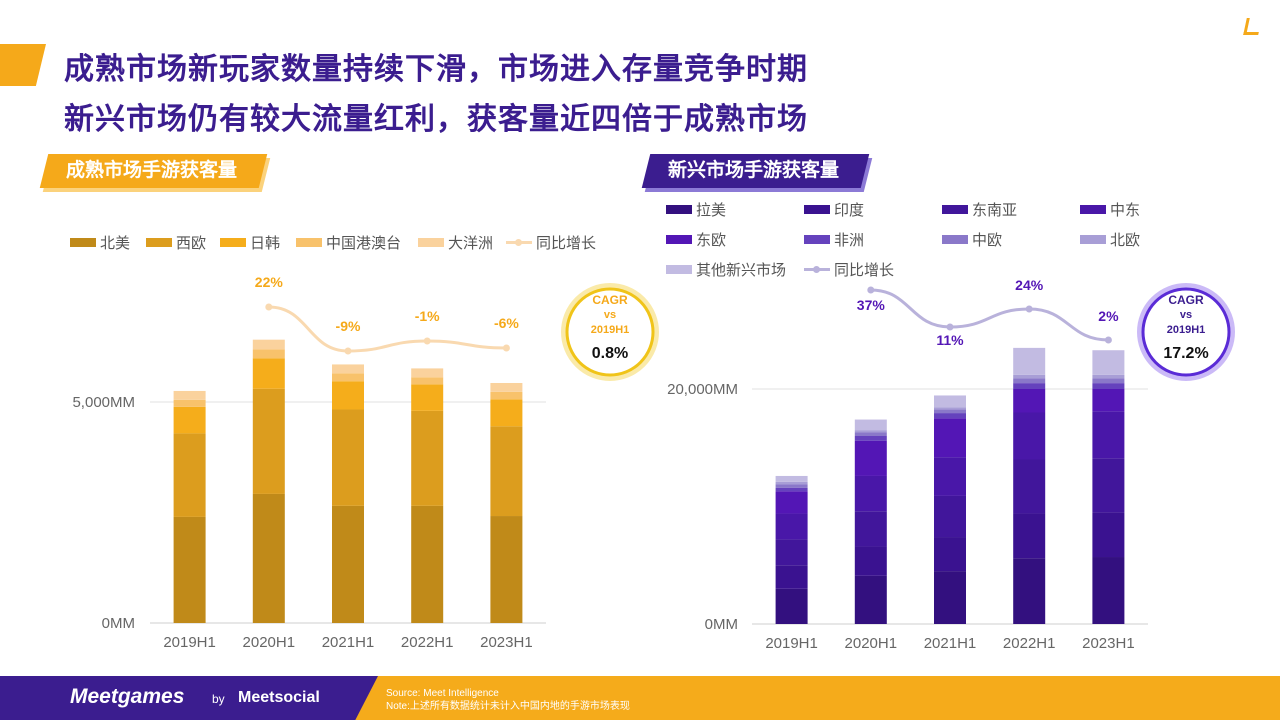 The height and width of the screenshot is (720, 1280). Describe the element at coordinates (610, 315) in the screenshot. I see `mature-cagr-vs: vs` at that location.